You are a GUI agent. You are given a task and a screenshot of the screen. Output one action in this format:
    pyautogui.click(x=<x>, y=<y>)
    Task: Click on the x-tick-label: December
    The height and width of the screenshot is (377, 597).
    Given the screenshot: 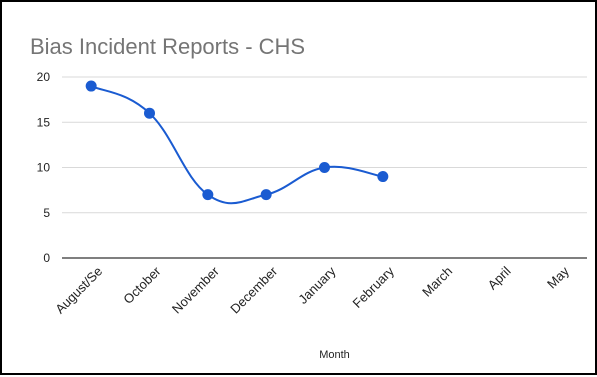 What is the action you would take?
    pyautogui.click(x=253, y=289)
    